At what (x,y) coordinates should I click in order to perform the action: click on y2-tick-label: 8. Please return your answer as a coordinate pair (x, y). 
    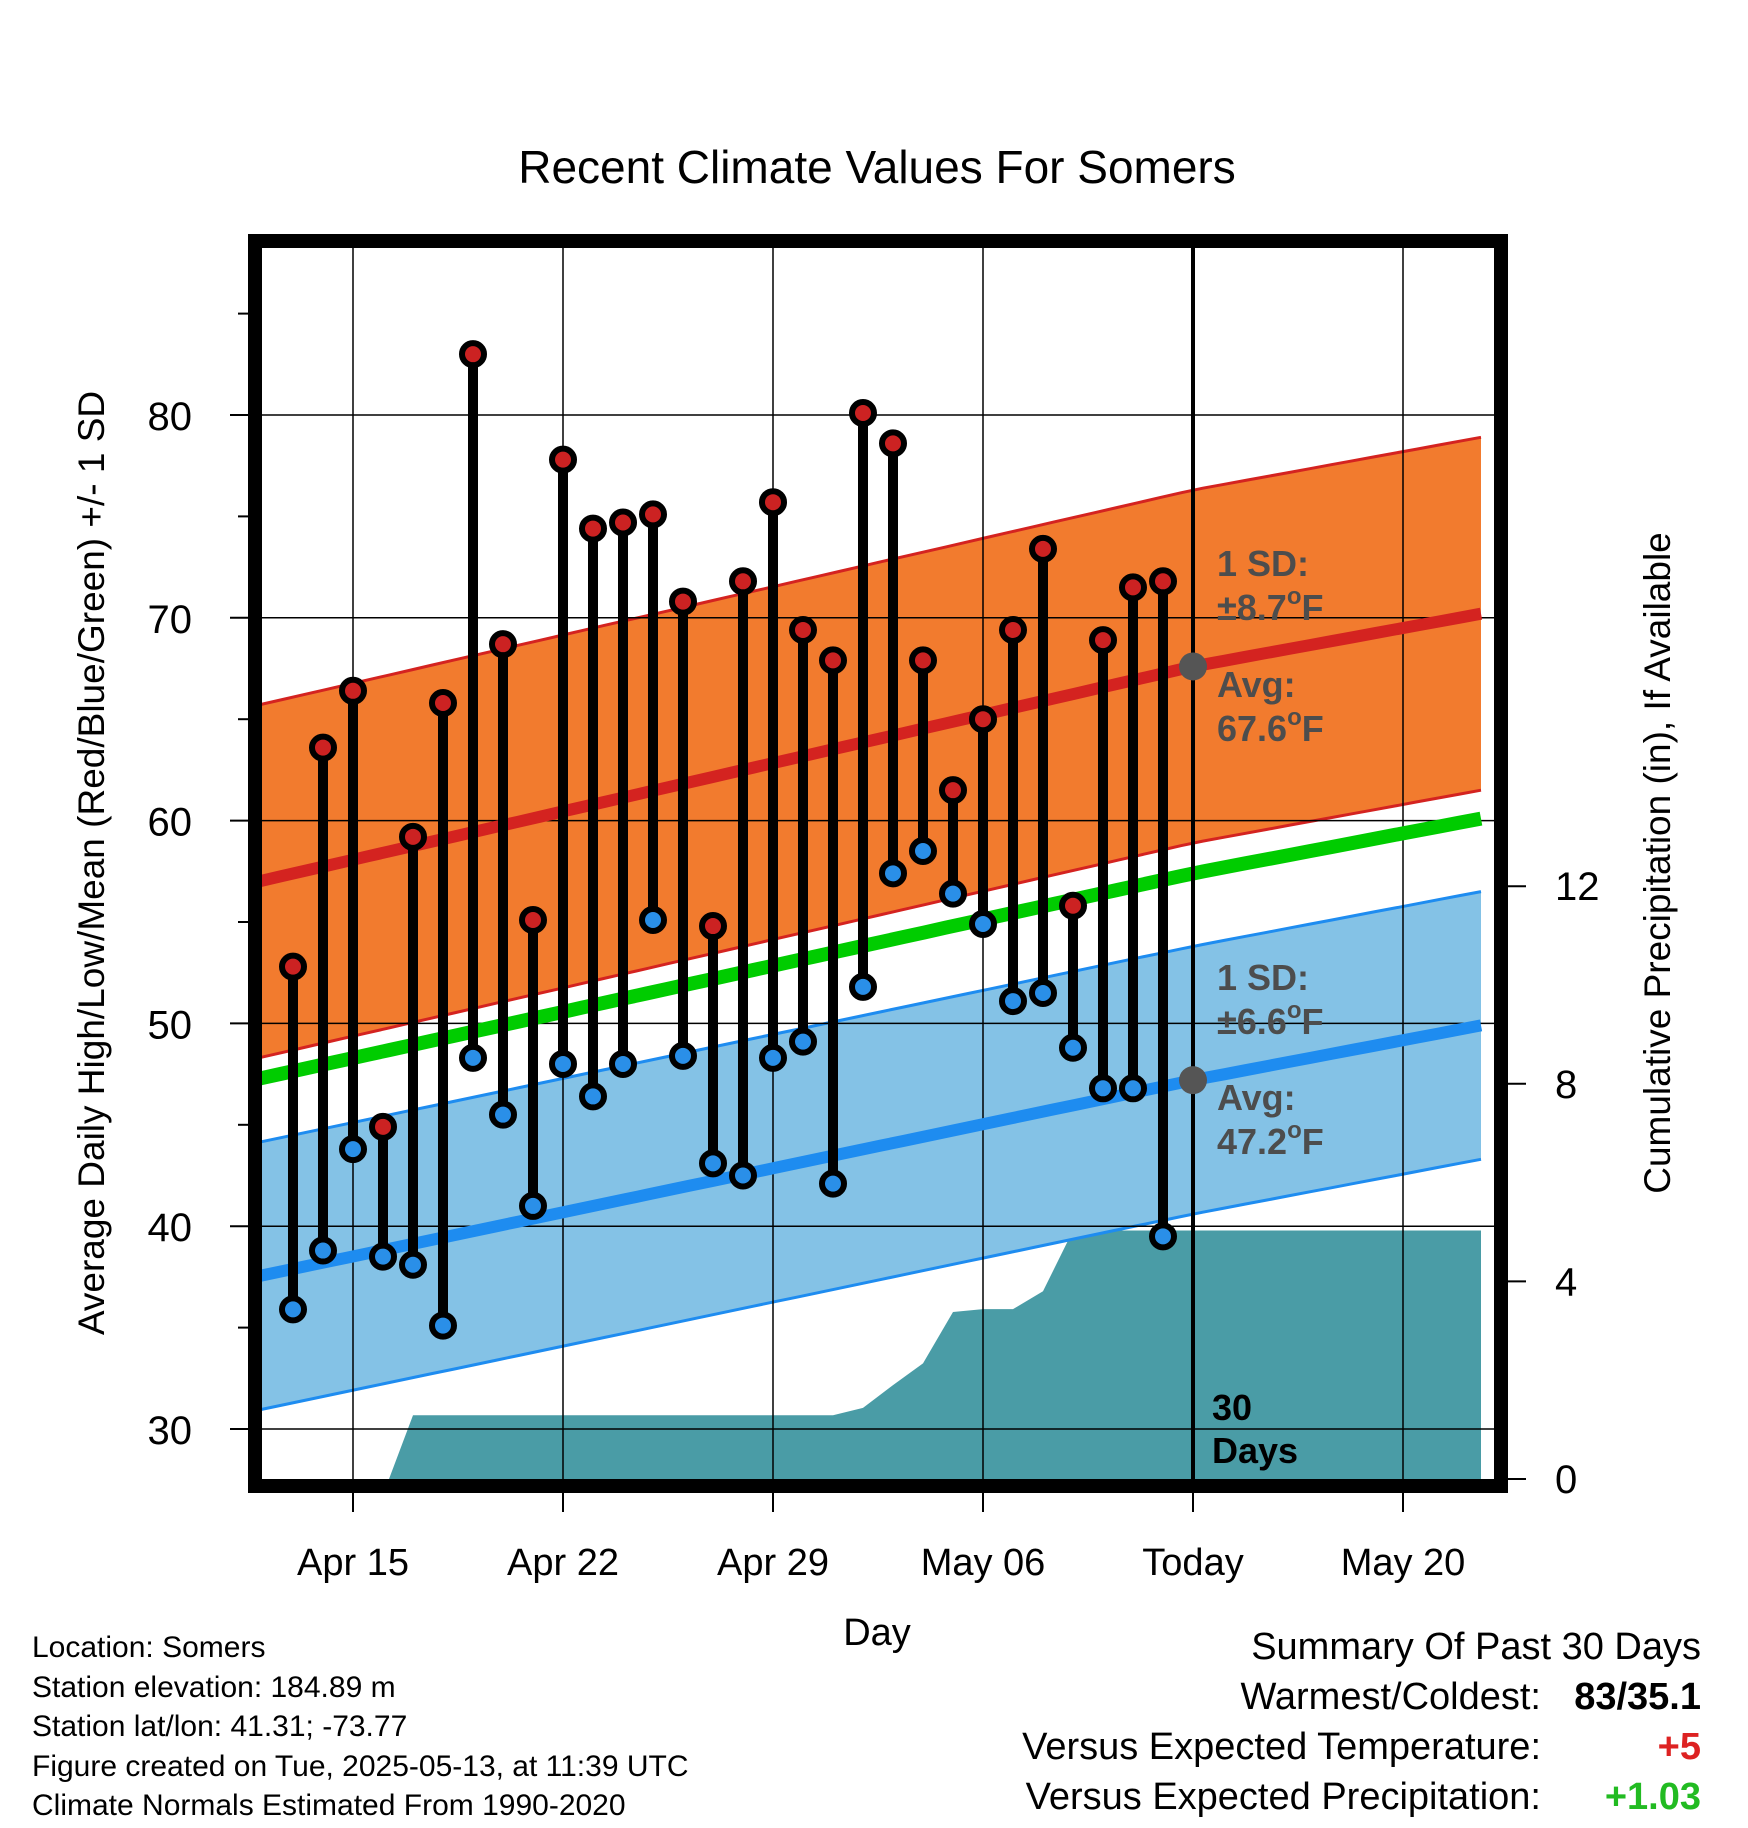
    Looking at the image, I should click on (1566, 1085).